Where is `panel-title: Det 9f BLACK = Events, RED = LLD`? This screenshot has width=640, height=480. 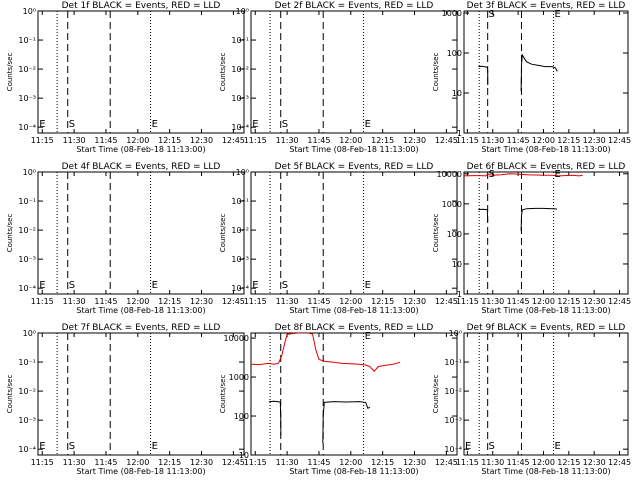 panel-title: Det 9f BLACK = Events, RED = LLD is located at coordinates (546, 328).